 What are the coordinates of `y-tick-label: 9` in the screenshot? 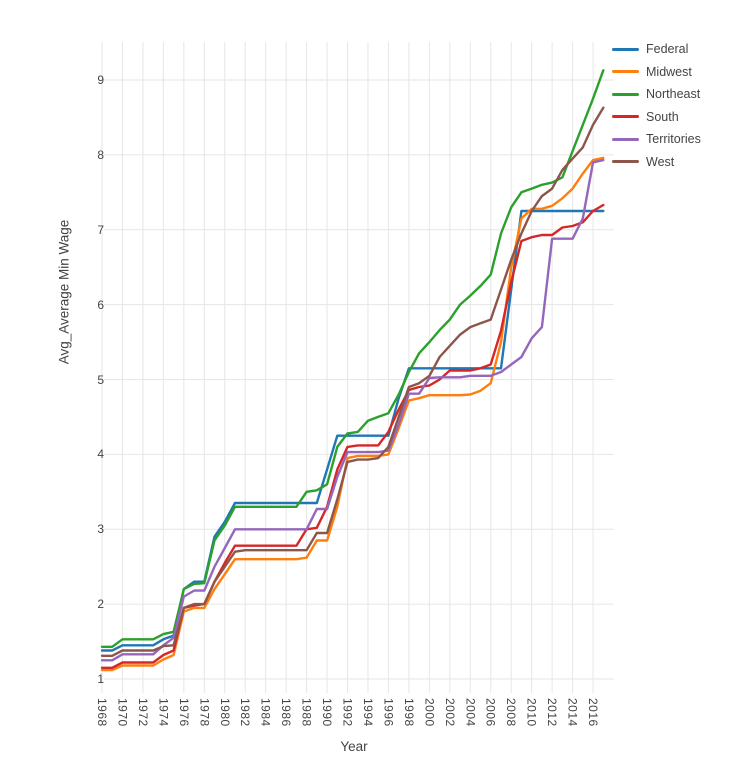 It's located at (100, 80).